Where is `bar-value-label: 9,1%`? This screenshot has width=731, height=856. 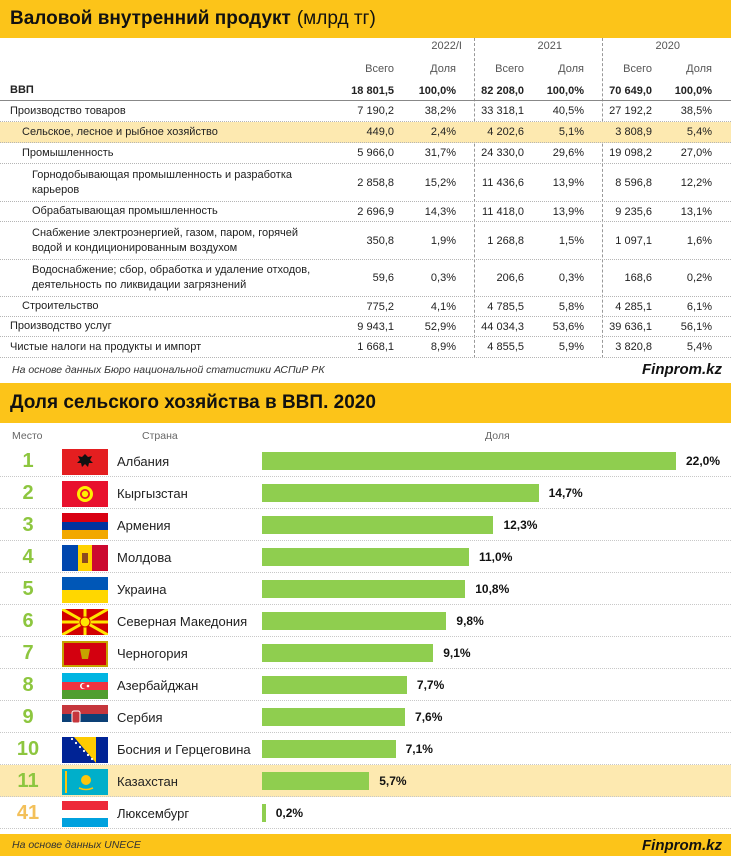 bar-value-label: 9,1% is located at coordinates (457, 653).